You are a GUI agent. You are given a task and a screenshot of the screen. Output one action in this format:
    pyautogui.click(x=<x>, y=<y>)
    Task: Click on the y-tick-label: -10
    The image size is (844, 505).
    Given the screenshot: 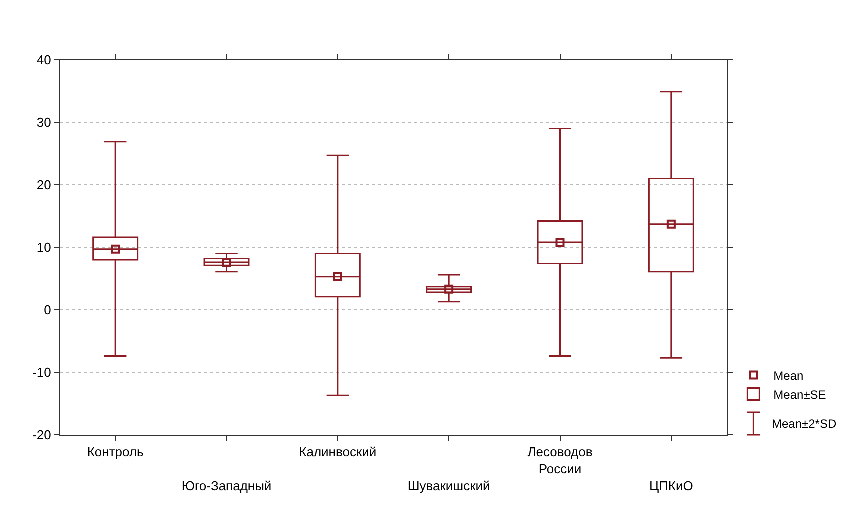 What is the action you would take?
    pyautogui.click(x=42, y=372)
    